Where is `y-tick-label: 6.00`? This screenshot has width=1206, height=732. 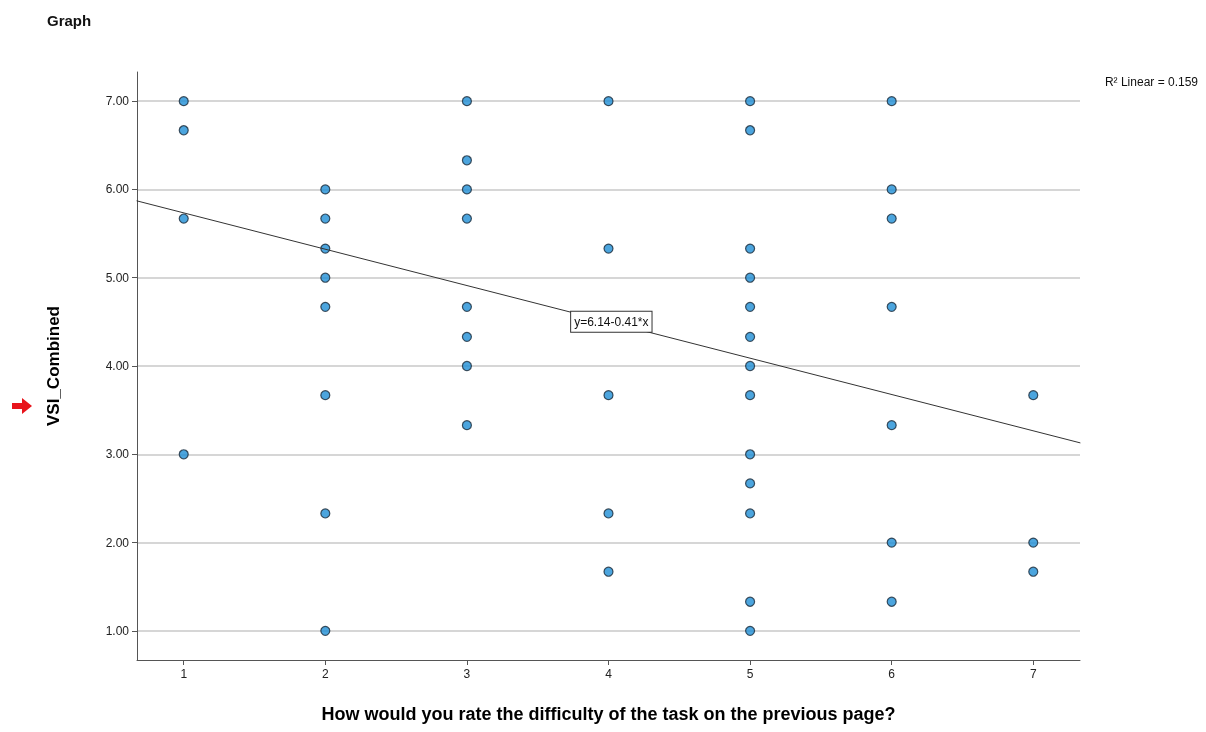
y-tick-label: 6.00 is located at coordinates (117, 189).